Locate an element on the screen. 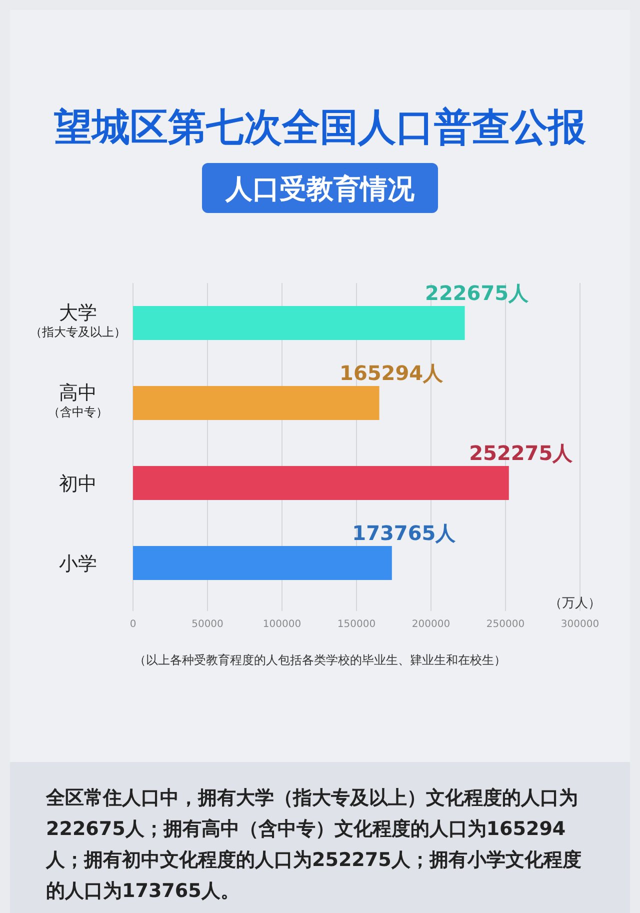 The width and height of the screenshot is (640, 913). chart-subtitle: 人口受教育情况 is located at coordinates (320, 189).